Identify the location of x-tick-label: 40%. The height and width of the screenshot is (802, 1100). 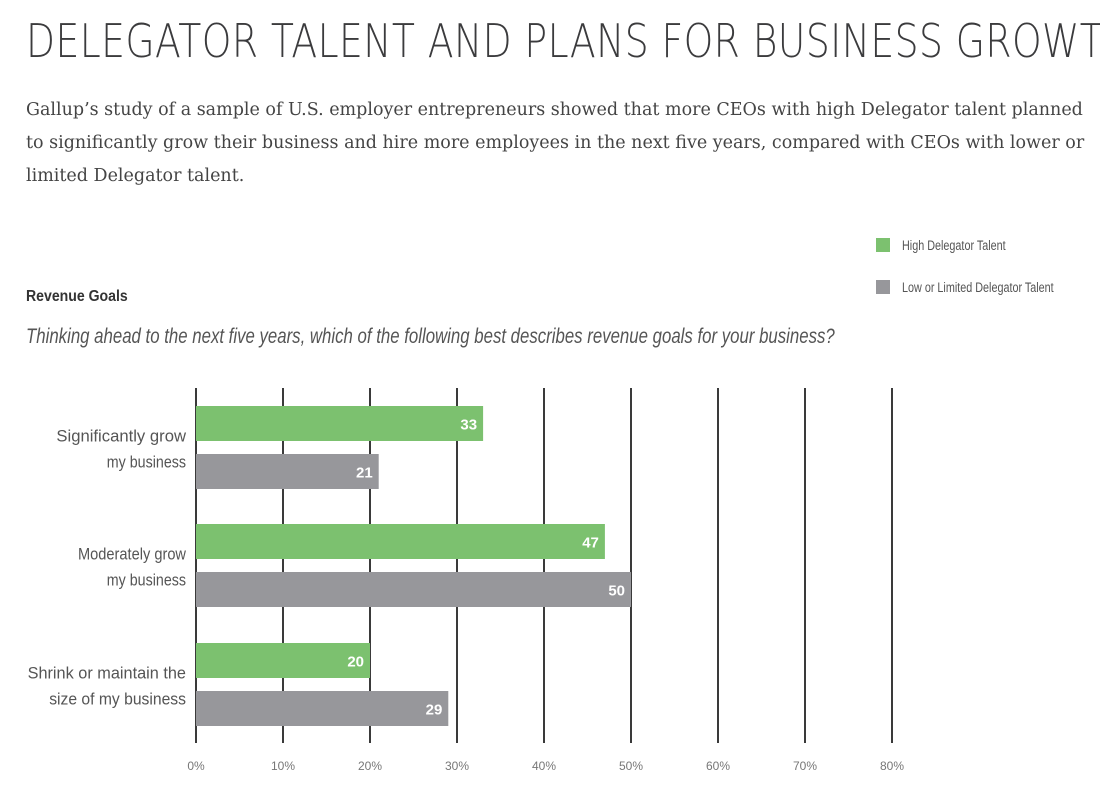
(544, 766).